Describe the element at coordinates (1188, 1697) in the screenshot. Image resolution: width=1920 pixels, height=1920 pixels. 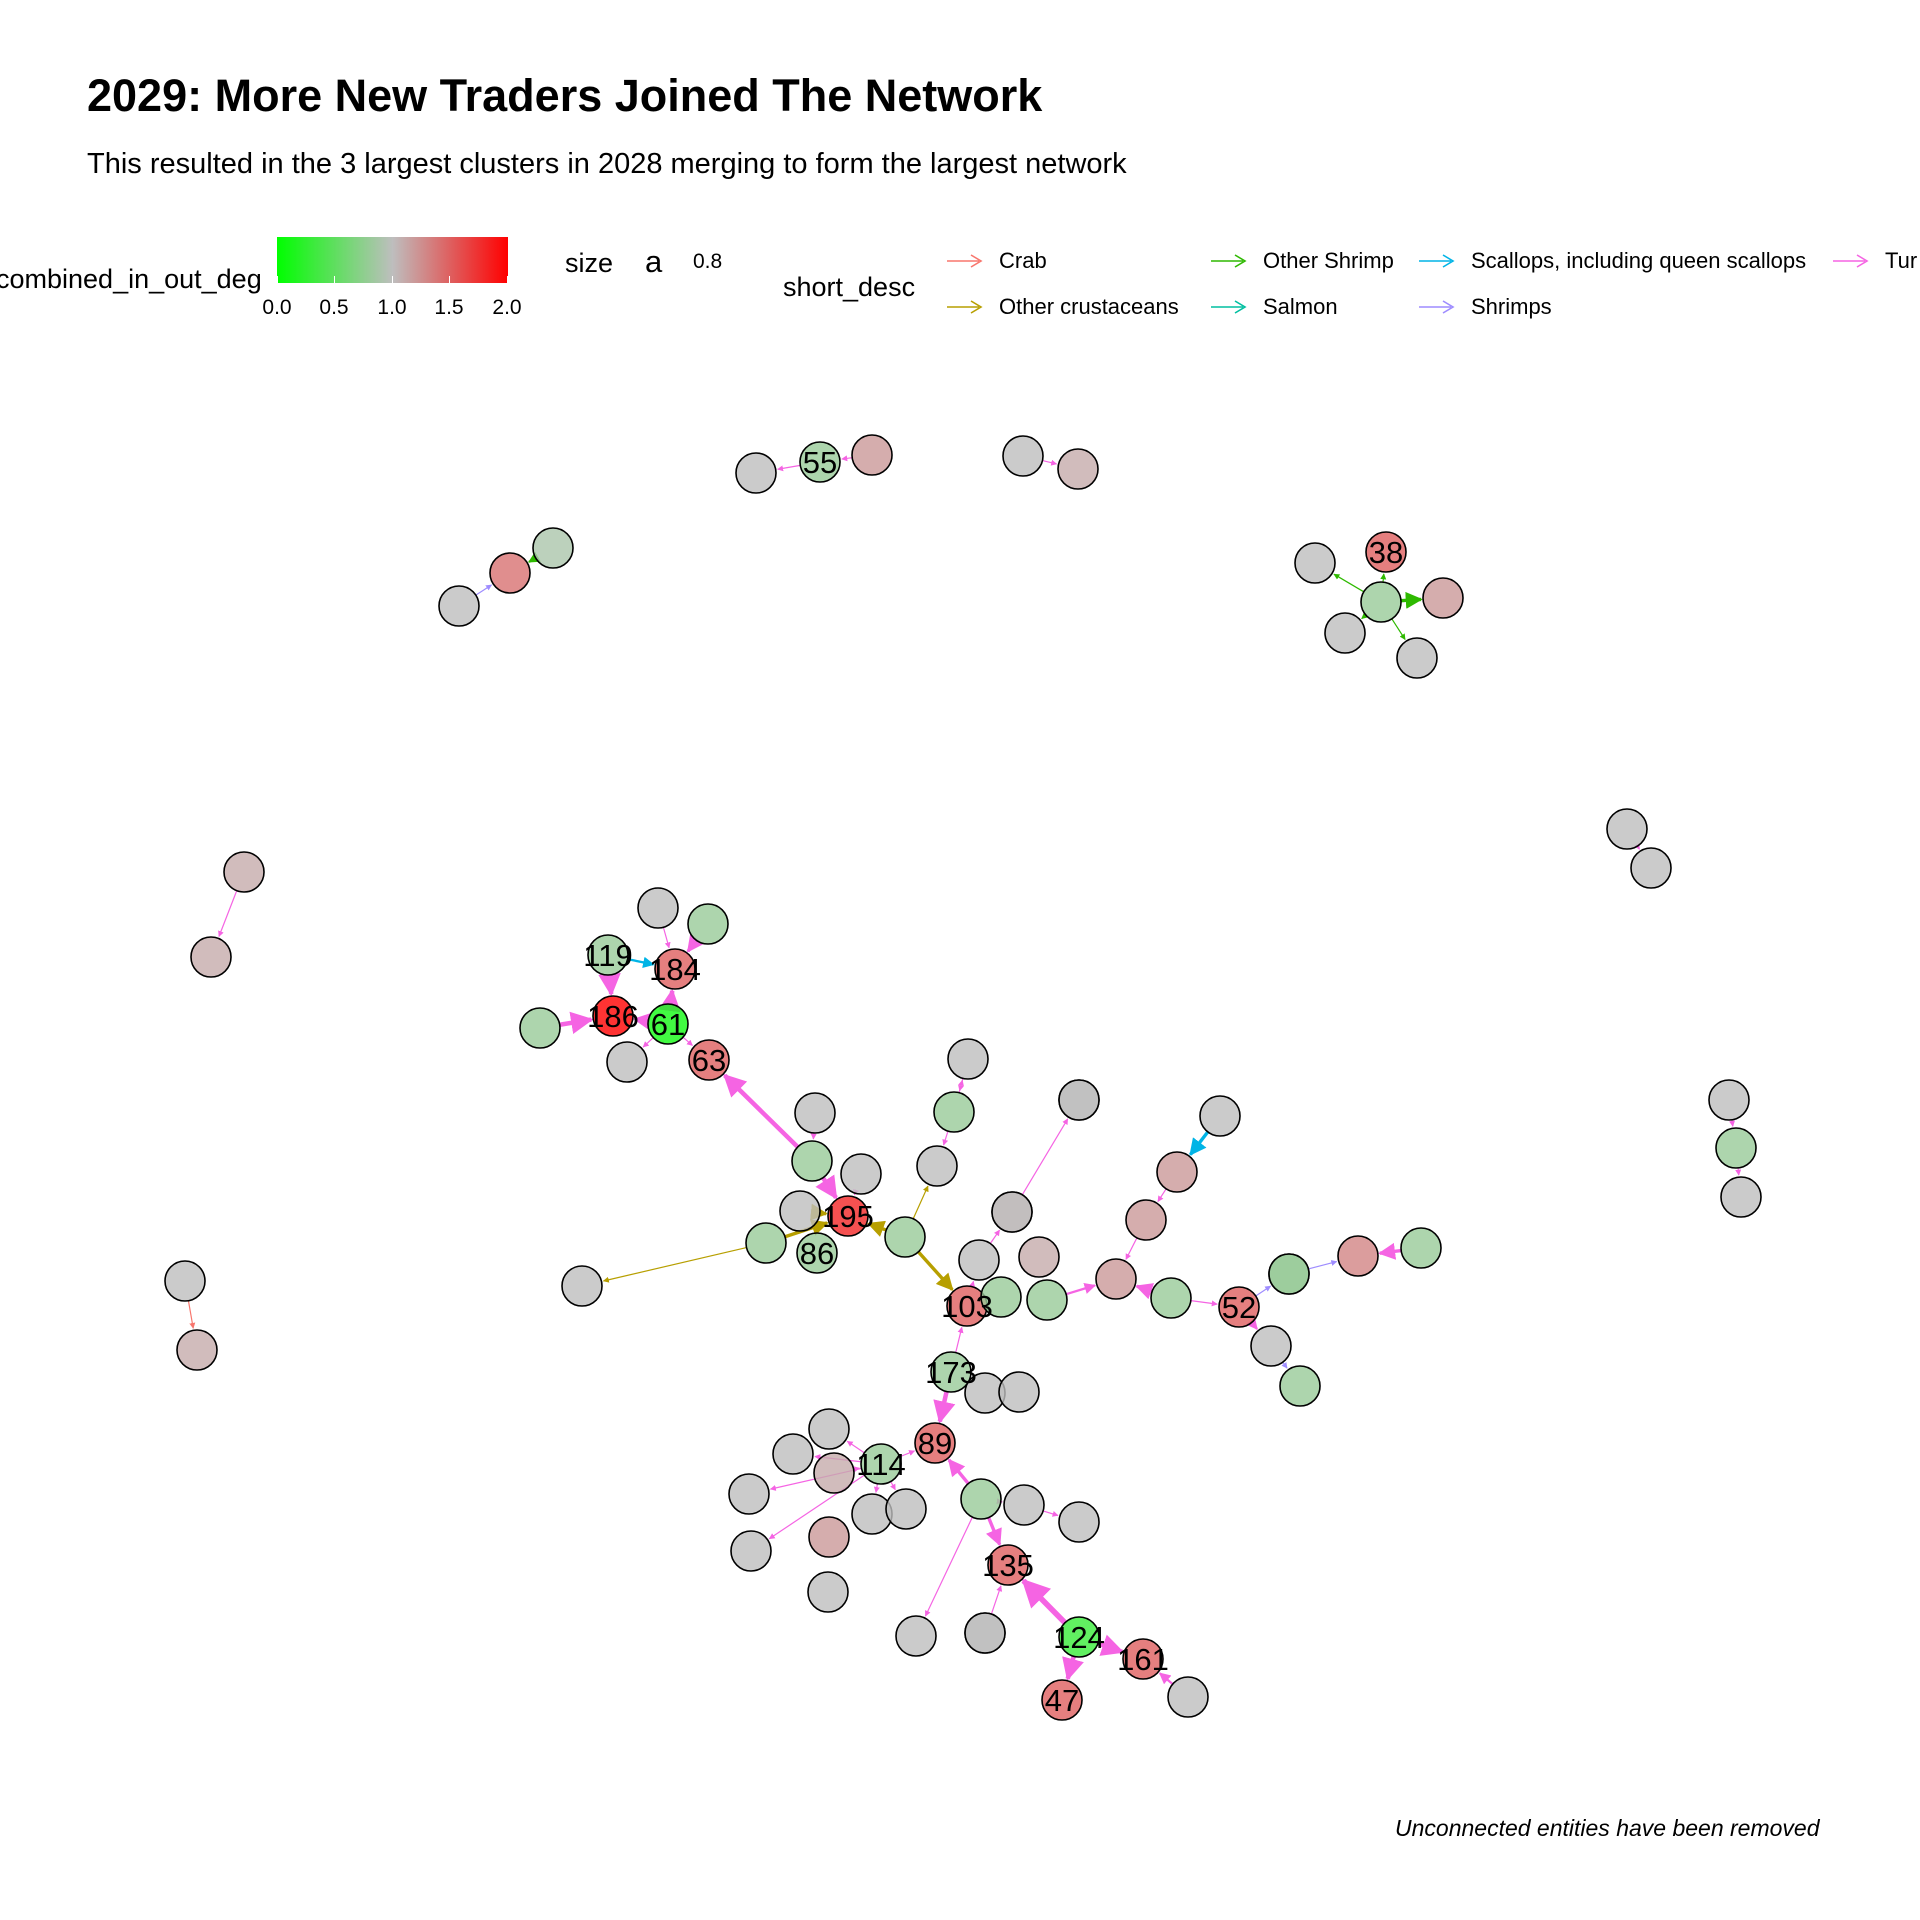
I see `node-nP3` at that location.